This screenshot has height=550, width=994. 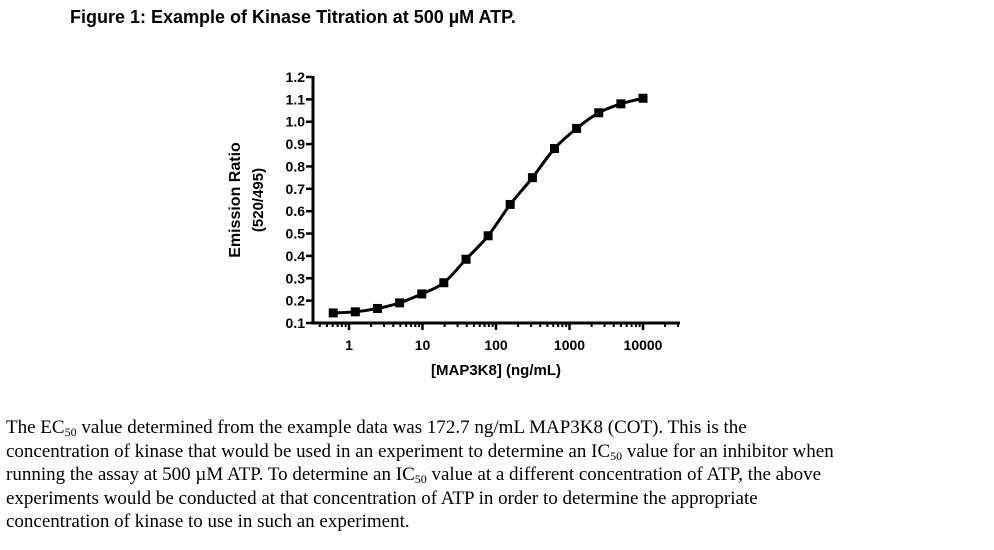 I want to click on x-tick-label: 1000, so click(x=569, y=345).